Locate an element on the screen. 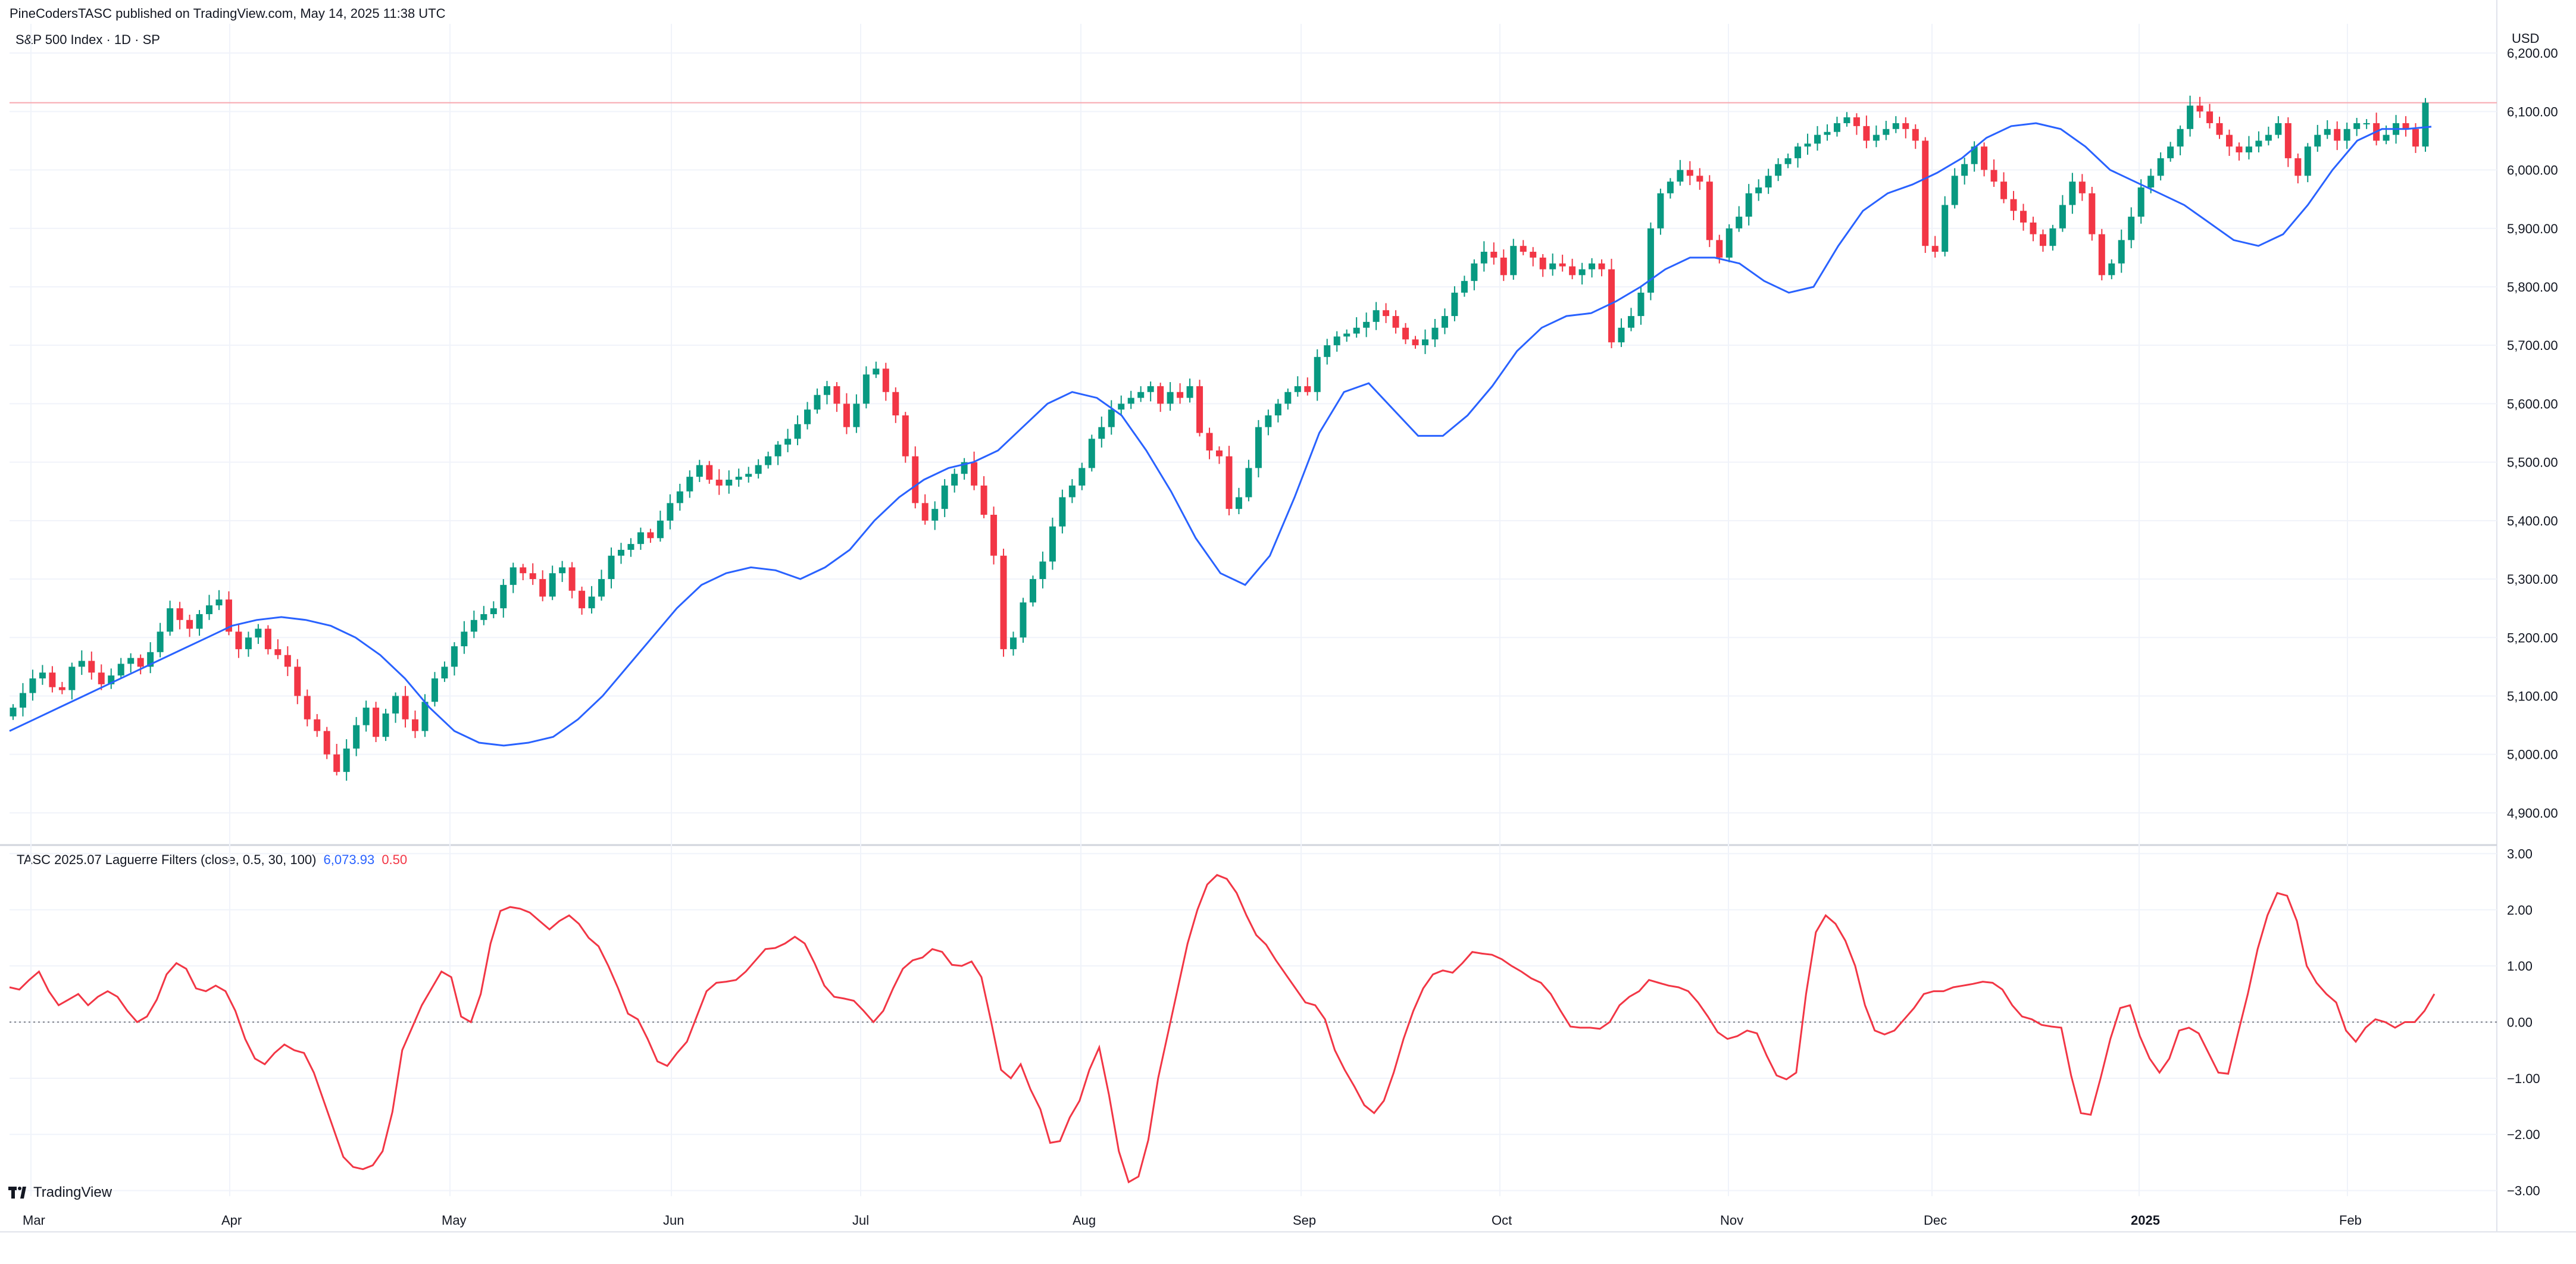 This screenshot has width=2576, height=1264. x-tick-label: Dec is located at coordinates (1935, 1220).